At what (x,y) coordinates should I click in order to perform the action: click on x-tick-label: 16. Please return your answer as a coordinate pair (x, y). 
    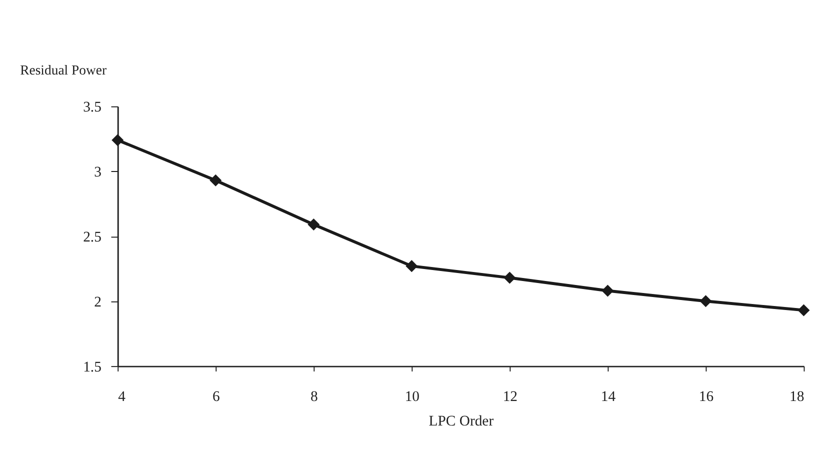
    Looking at the image, I should click on (706, 396).